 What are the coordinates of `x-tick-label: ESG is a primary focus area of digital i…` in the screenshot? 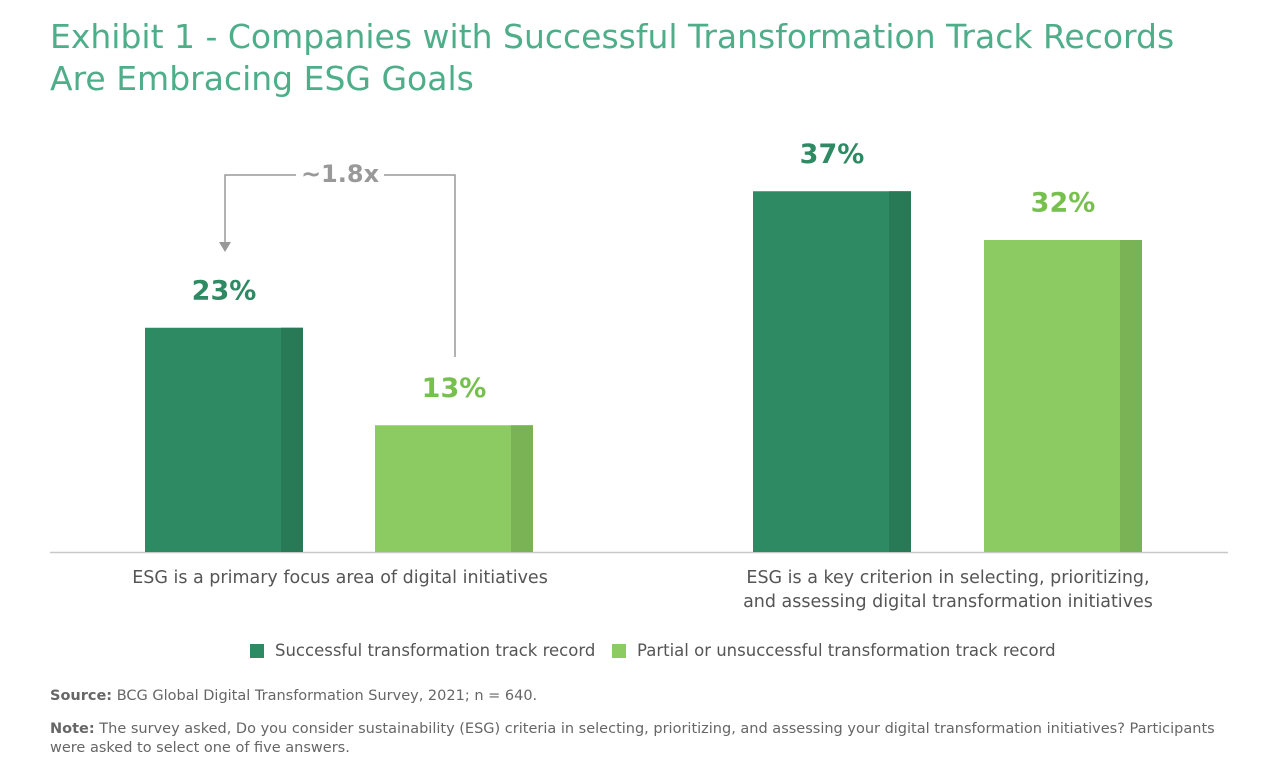 It's located at (340, 578).